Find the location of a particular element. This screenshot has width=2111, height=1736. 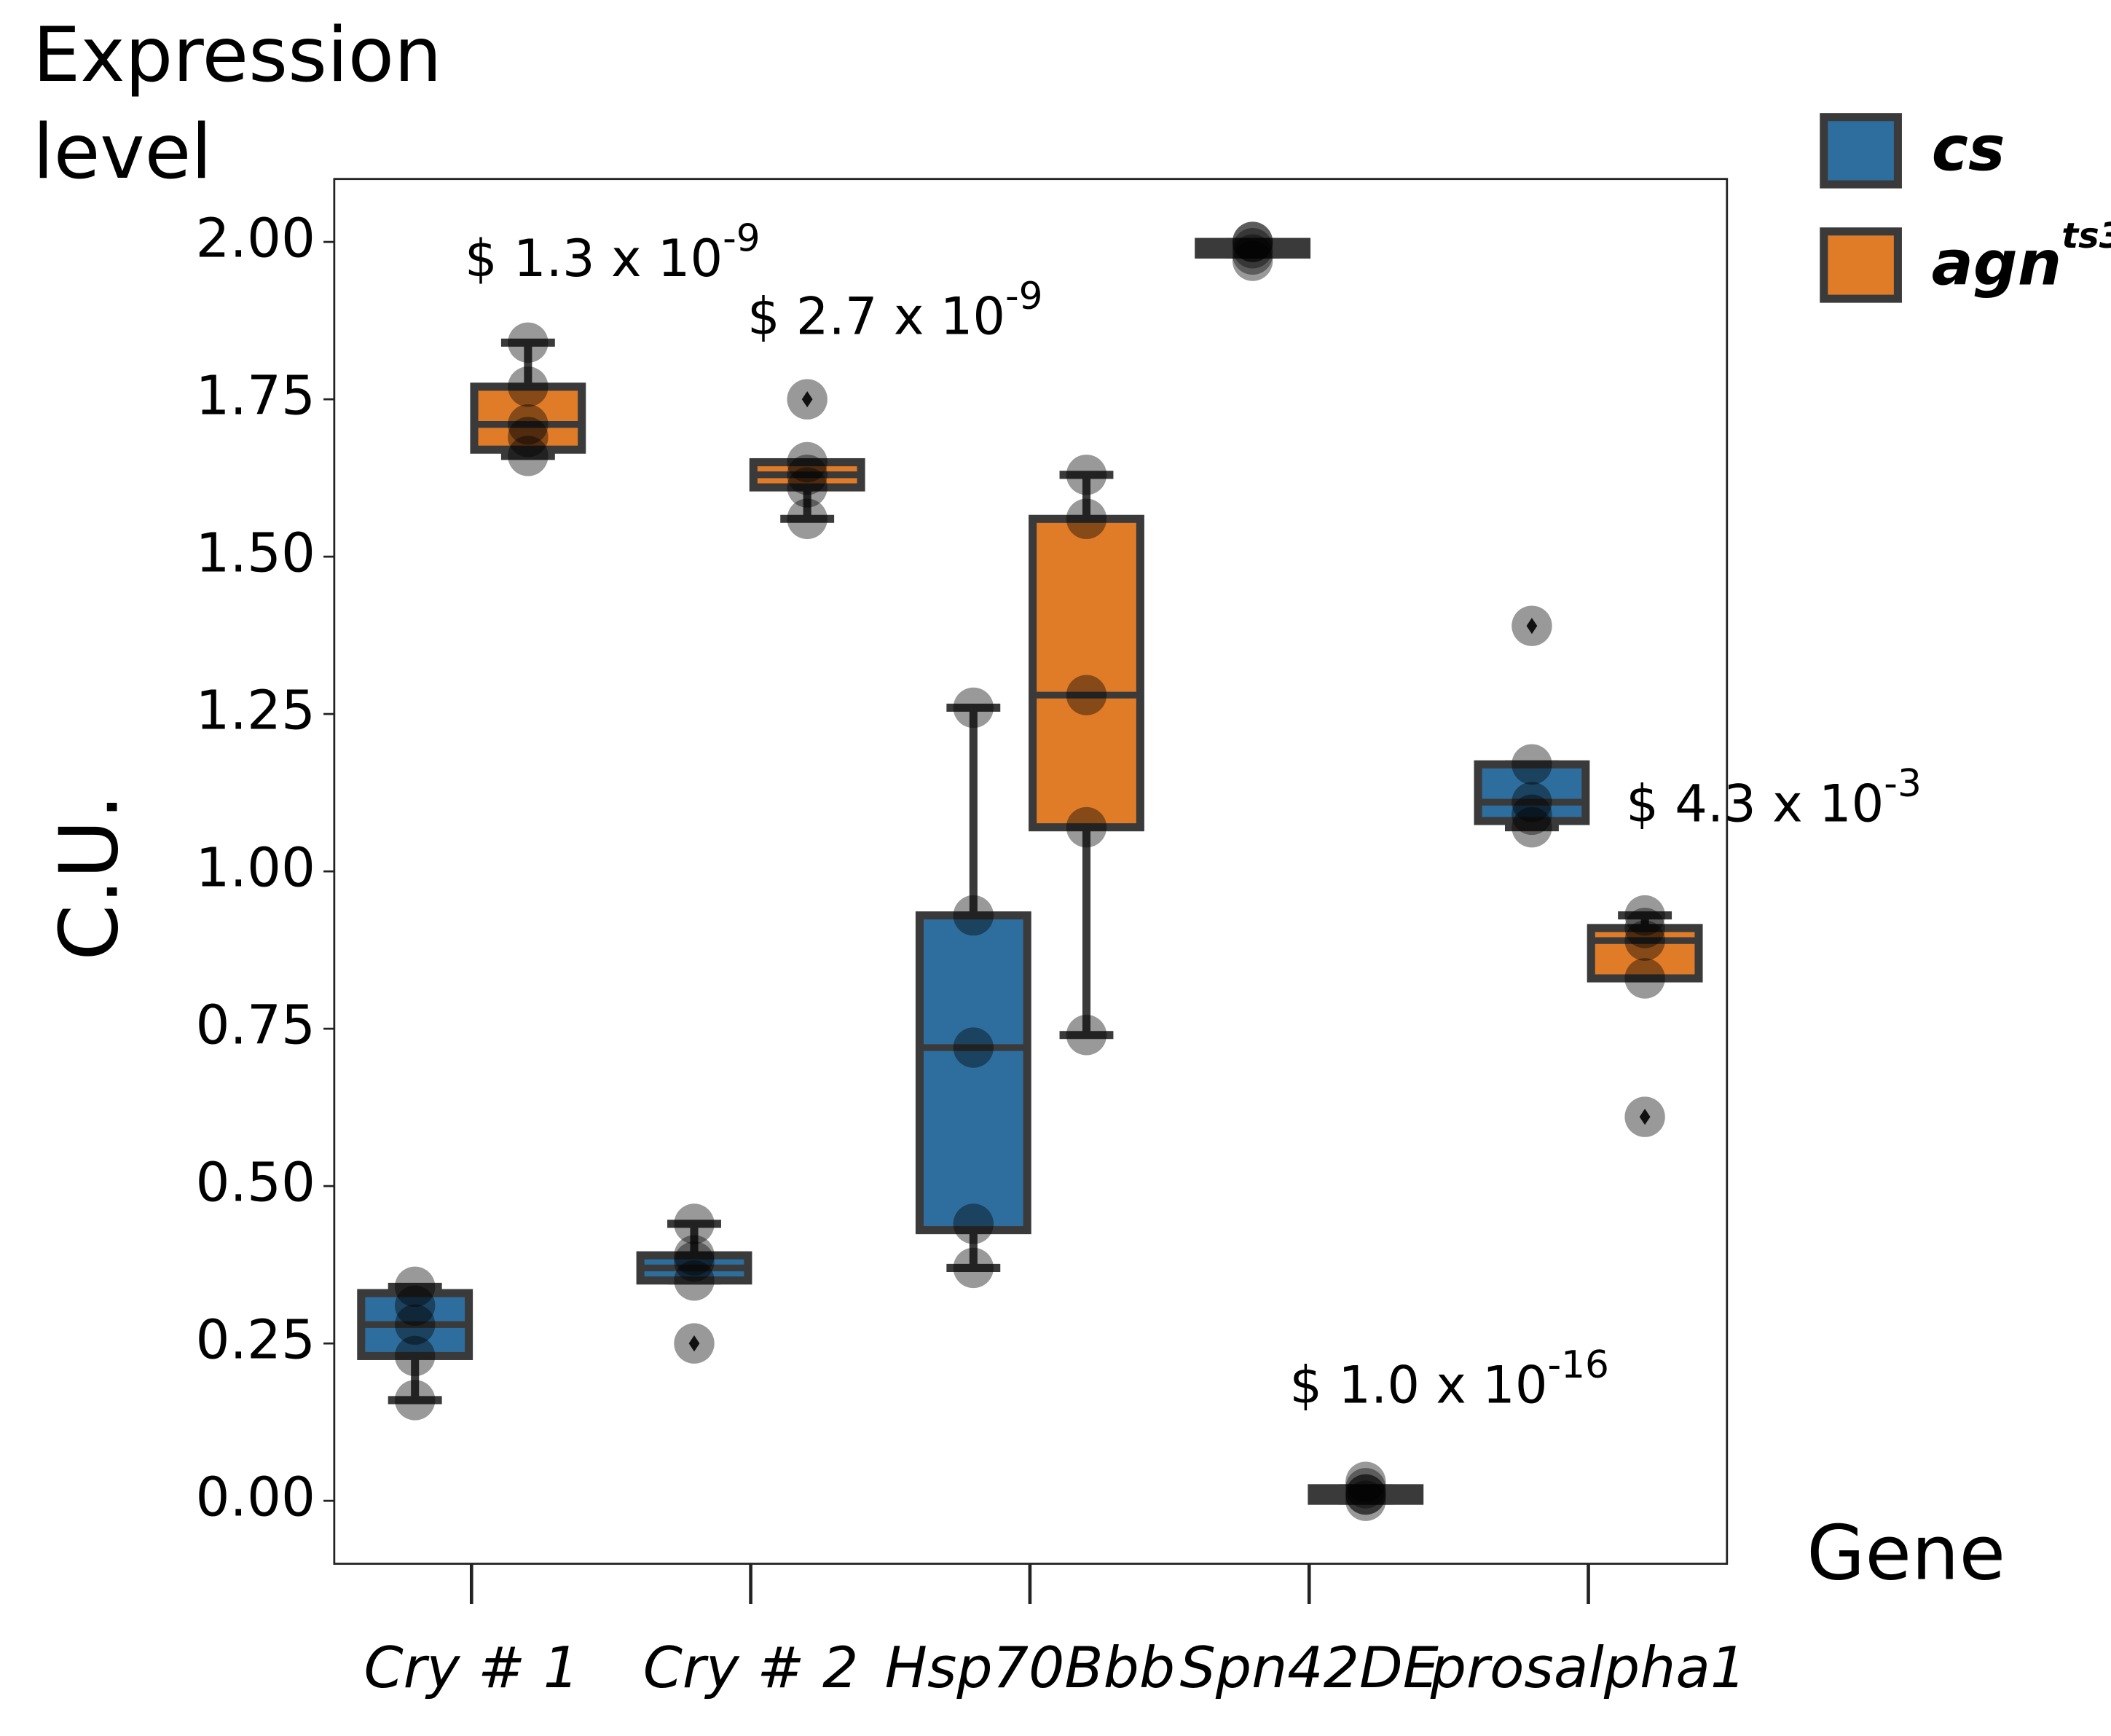

y-tick-label: 1.25 is located at coordinates (255, 711).